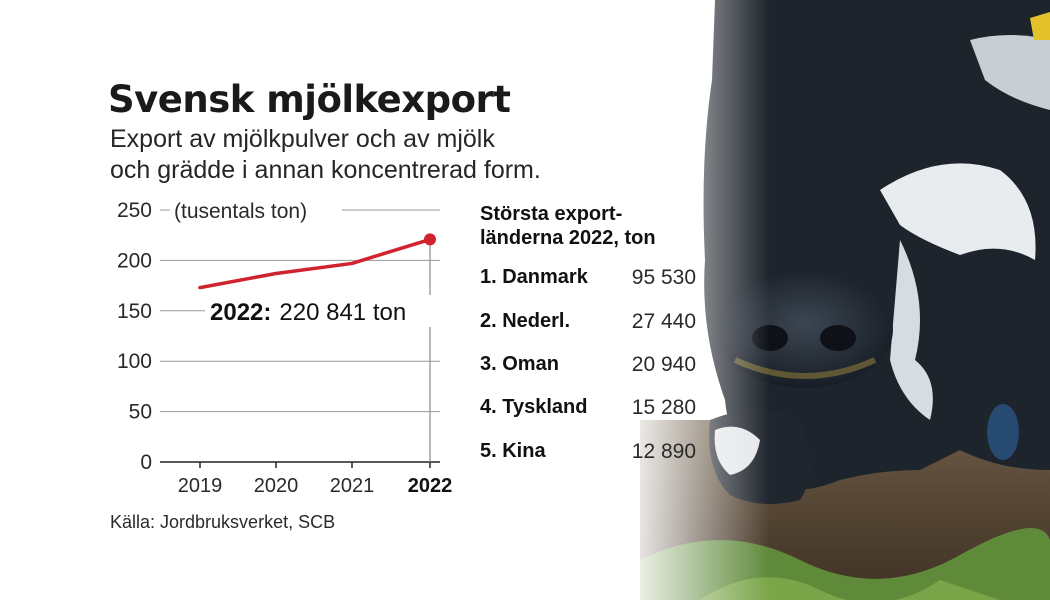 The height and width of the screenshot is (600, 1050). I want to click on country-name: 5. Kina, so click(513, 451).